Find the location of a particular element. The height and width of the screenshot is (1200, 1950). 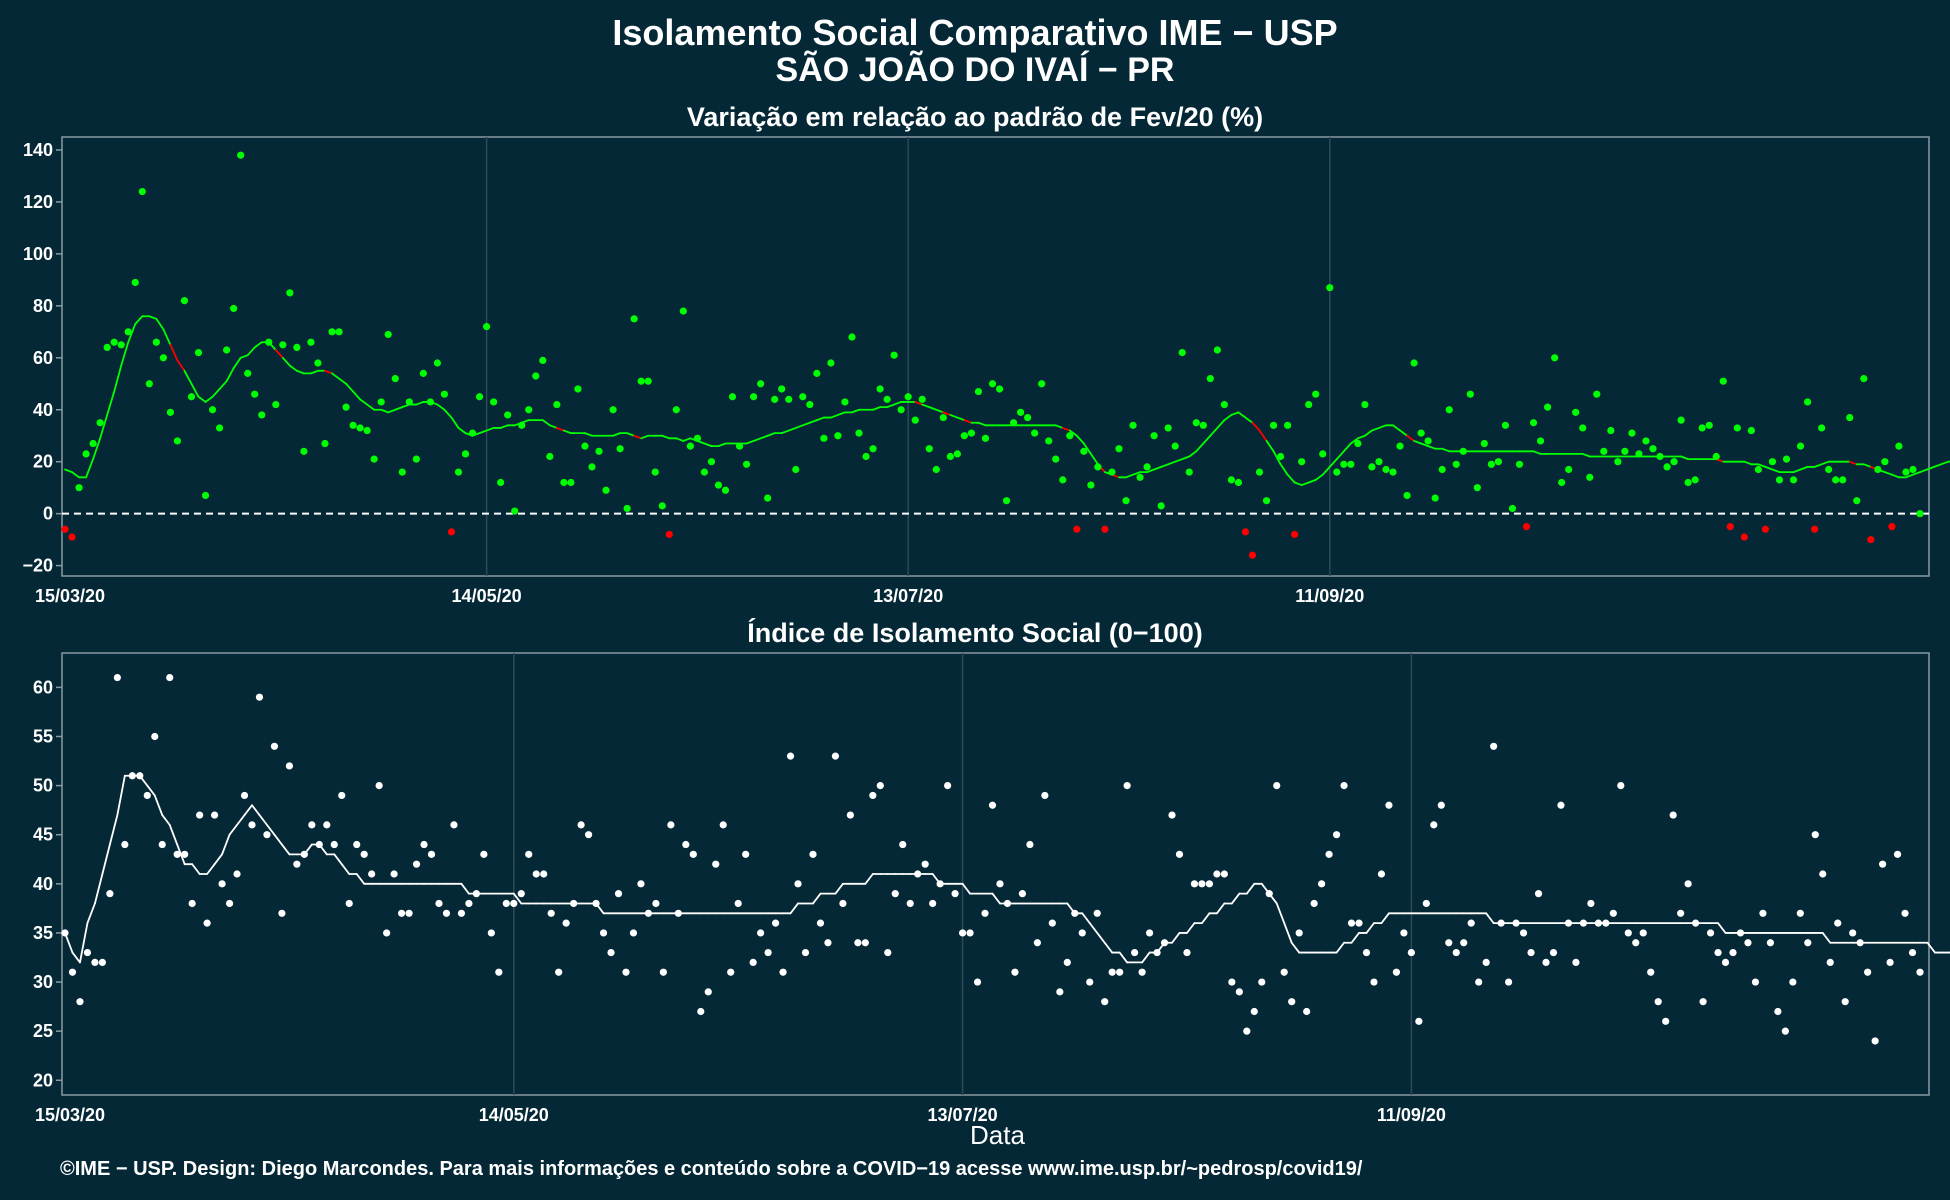

chart1-ytick-label-7: 120 is located at coordinates (38, 202).